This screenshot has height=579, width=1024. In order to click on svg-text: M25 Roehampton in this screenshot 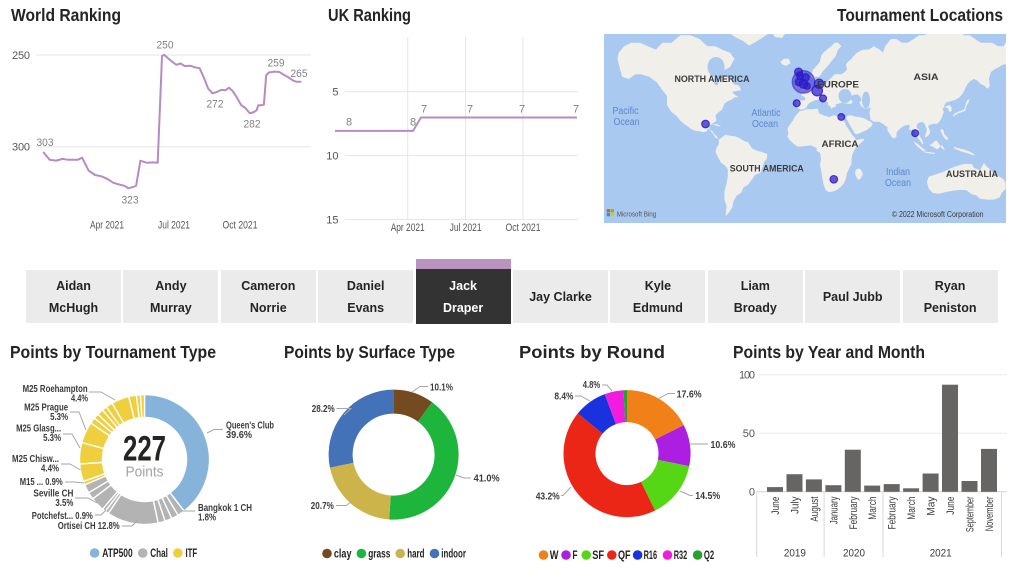, I will do `click(55, 389)`.